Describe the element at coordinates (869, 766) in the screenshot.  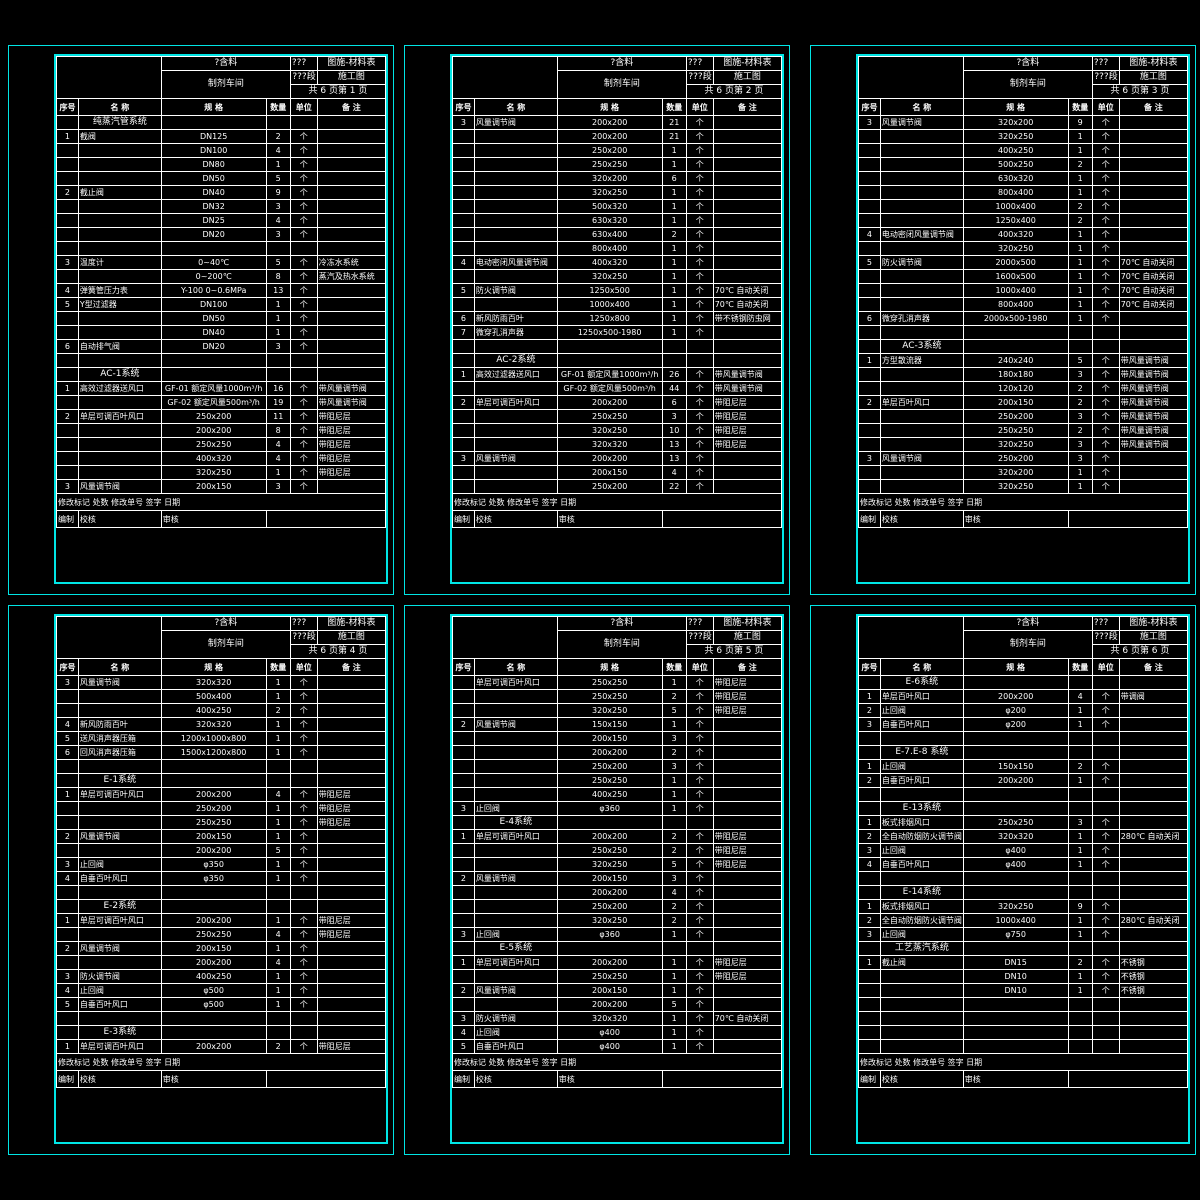
I see `cell-seq: 1` at that location.